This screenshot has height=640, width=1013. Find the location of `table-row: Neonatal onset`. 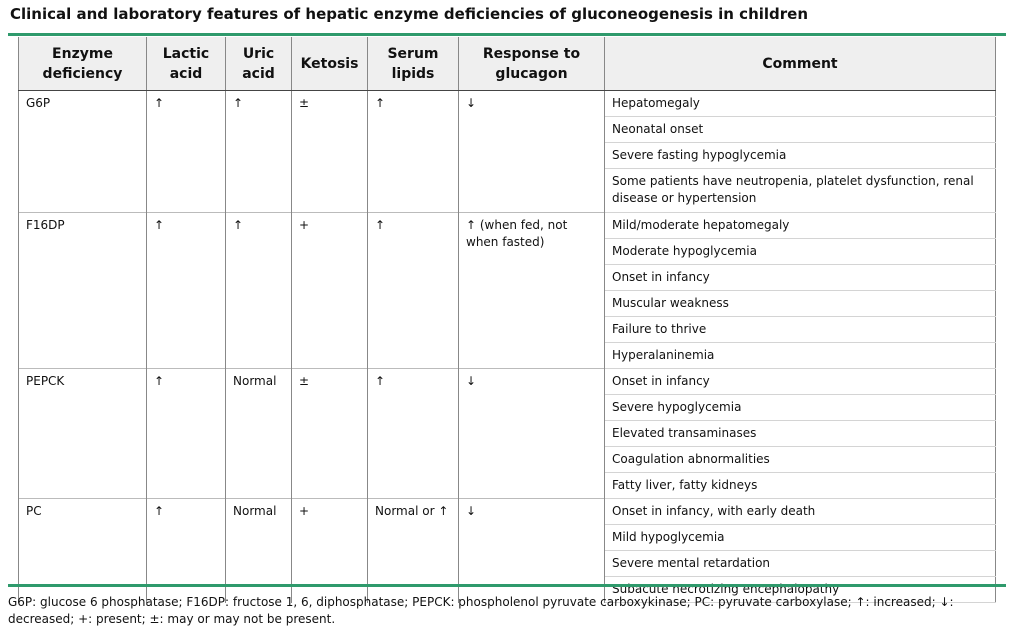

table-row: Neonatal onset is located at coordinates (507, 129).